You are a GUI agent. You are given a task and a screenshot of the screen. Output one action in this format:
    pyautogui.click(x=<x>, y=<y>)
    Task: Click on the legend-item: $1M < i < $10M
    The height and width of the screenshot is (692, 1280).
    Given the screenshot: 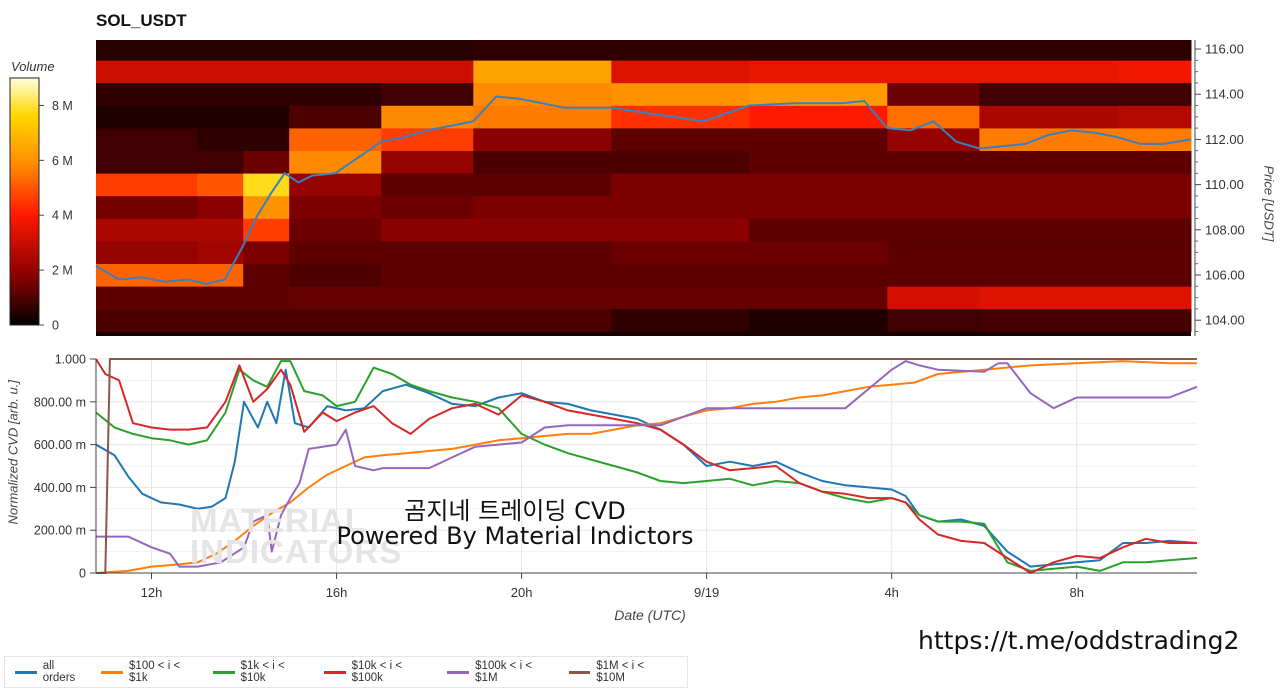 What is the action you would take?
    pyautogui.click(x=622, y=672)
    